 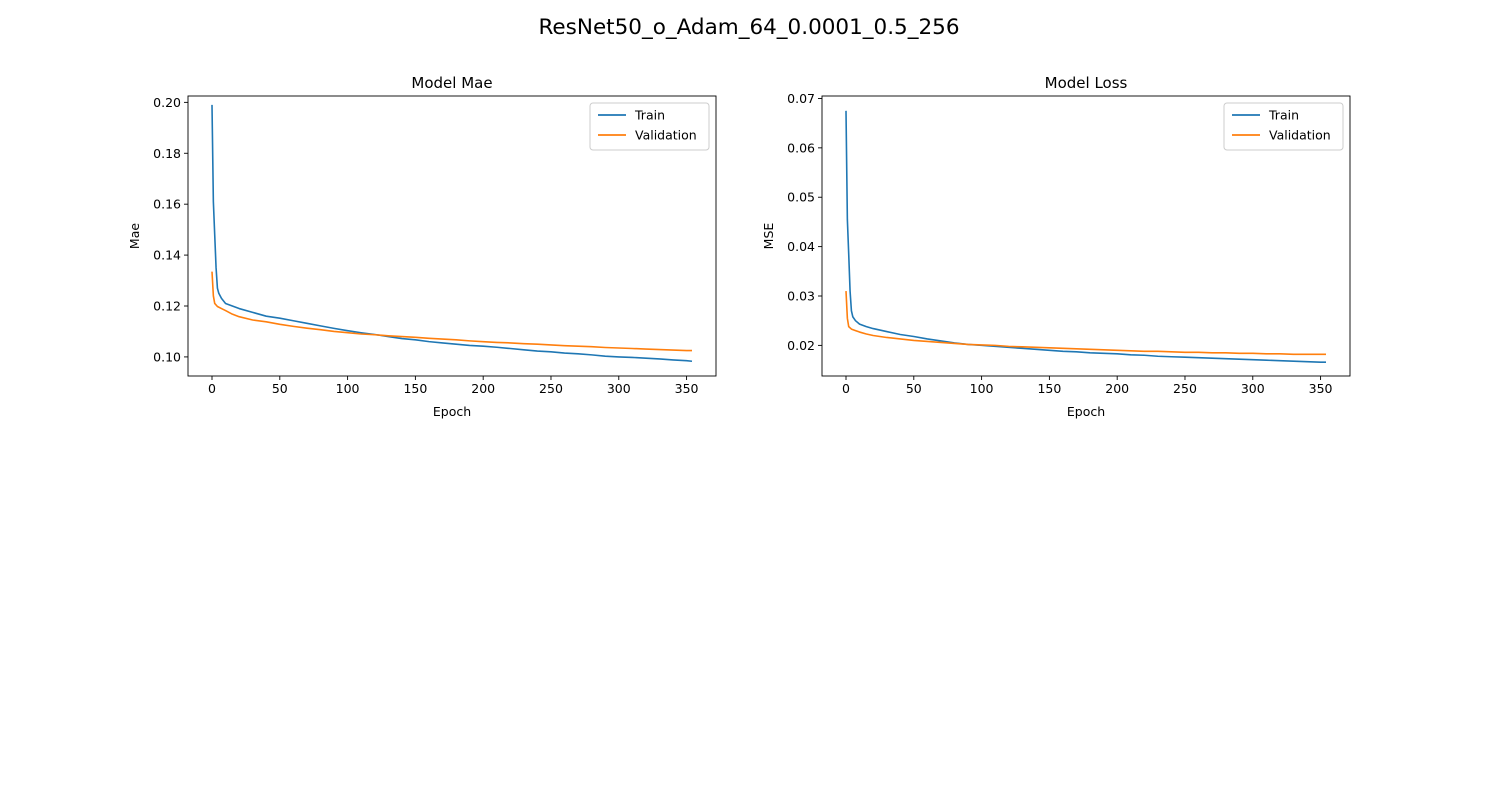 What do you see at coordinates (801, 296) in the screenshot?
I see `y-tick-label: 0.03` at bounding box center [801, 296].